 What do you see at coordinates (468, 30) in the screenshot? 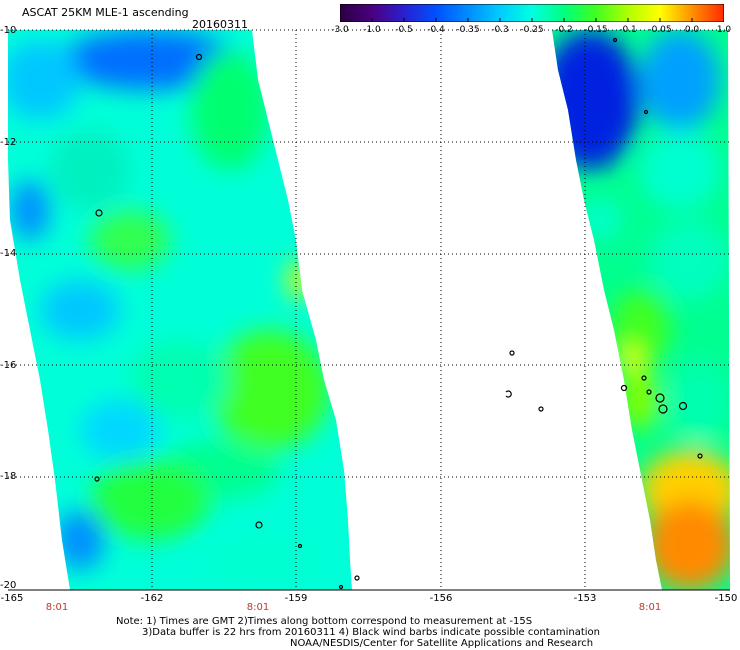
I see `color-scale-label: -0.35` at bounding box center [468, 30].